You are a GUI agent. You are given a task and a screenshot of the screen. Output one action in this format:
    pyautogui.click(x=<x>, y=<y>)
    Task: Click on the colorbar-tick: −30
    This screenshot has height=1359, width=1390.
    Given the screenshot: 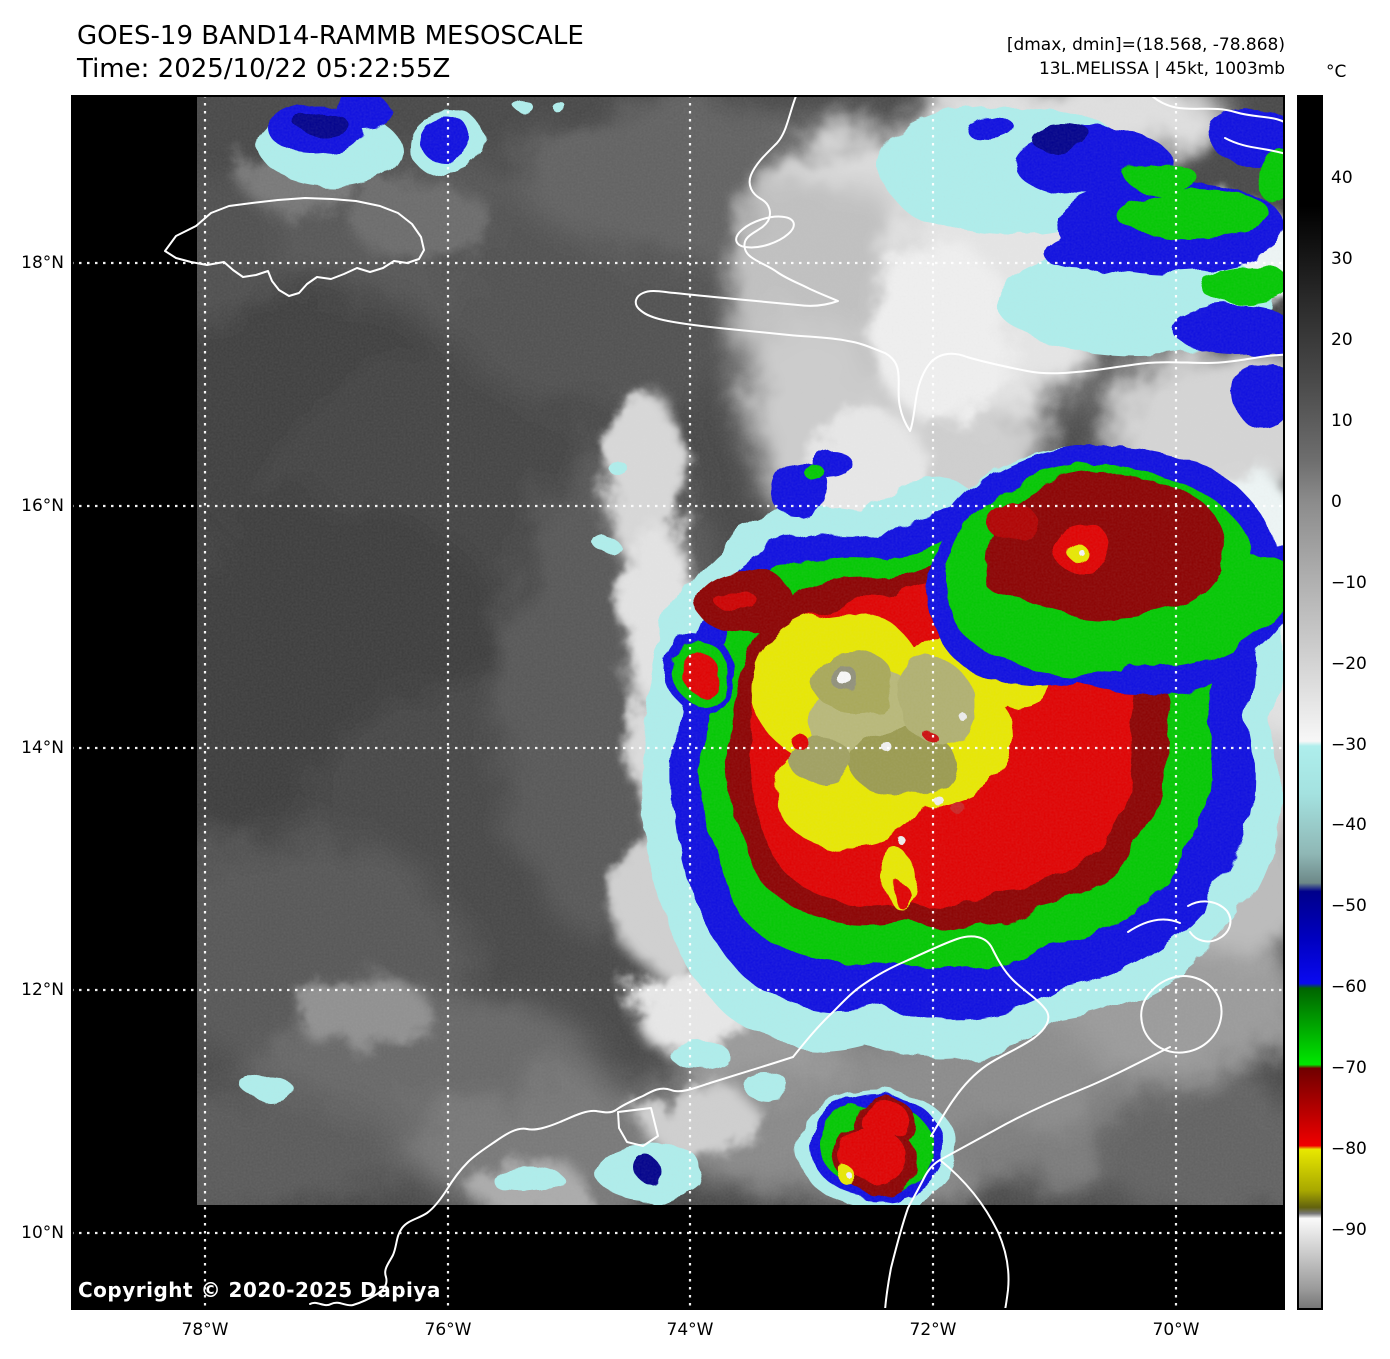 What is the action you would take?
    pyautogui.click(x=1349, y=744)
    